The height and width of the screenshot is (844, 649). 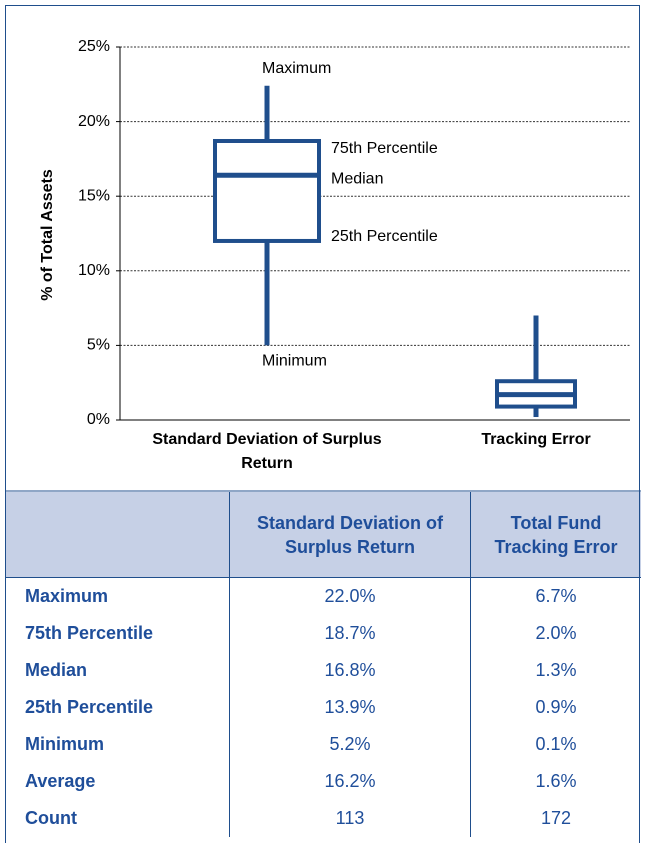 What do you see at coordinates (94, 46) in the screenshot?
I see `y-tick-label: 25%` at bounding box center [94, 46].